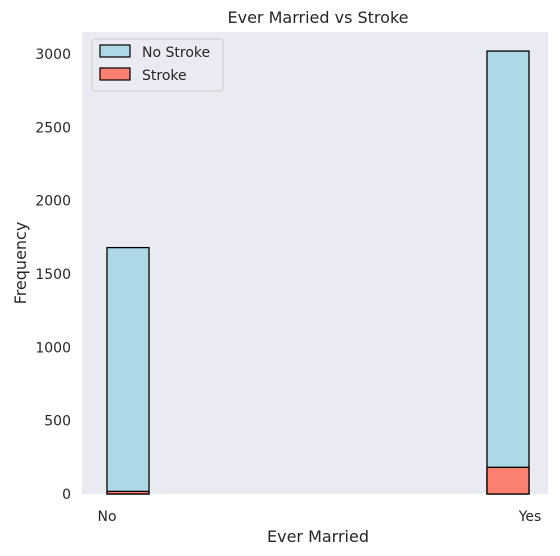  What do you see at coordinates (20, 263) in the screenshot?
I see `y-axis-label: Frequency` at bounding box center [20, 263].